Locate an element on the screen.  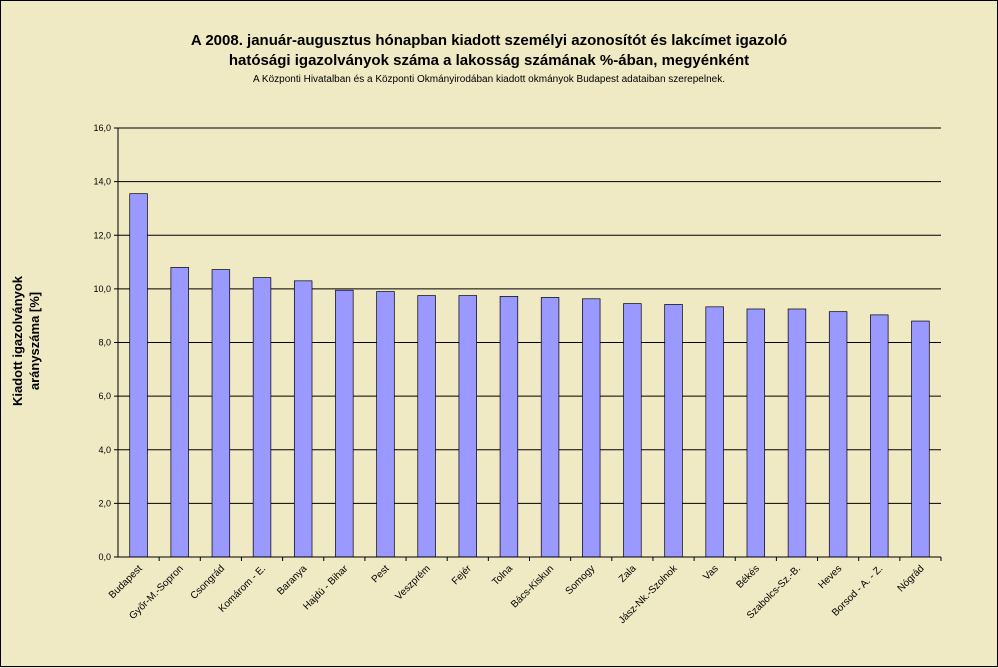
x-category-label: Heves is located at coordinates (830, 577).